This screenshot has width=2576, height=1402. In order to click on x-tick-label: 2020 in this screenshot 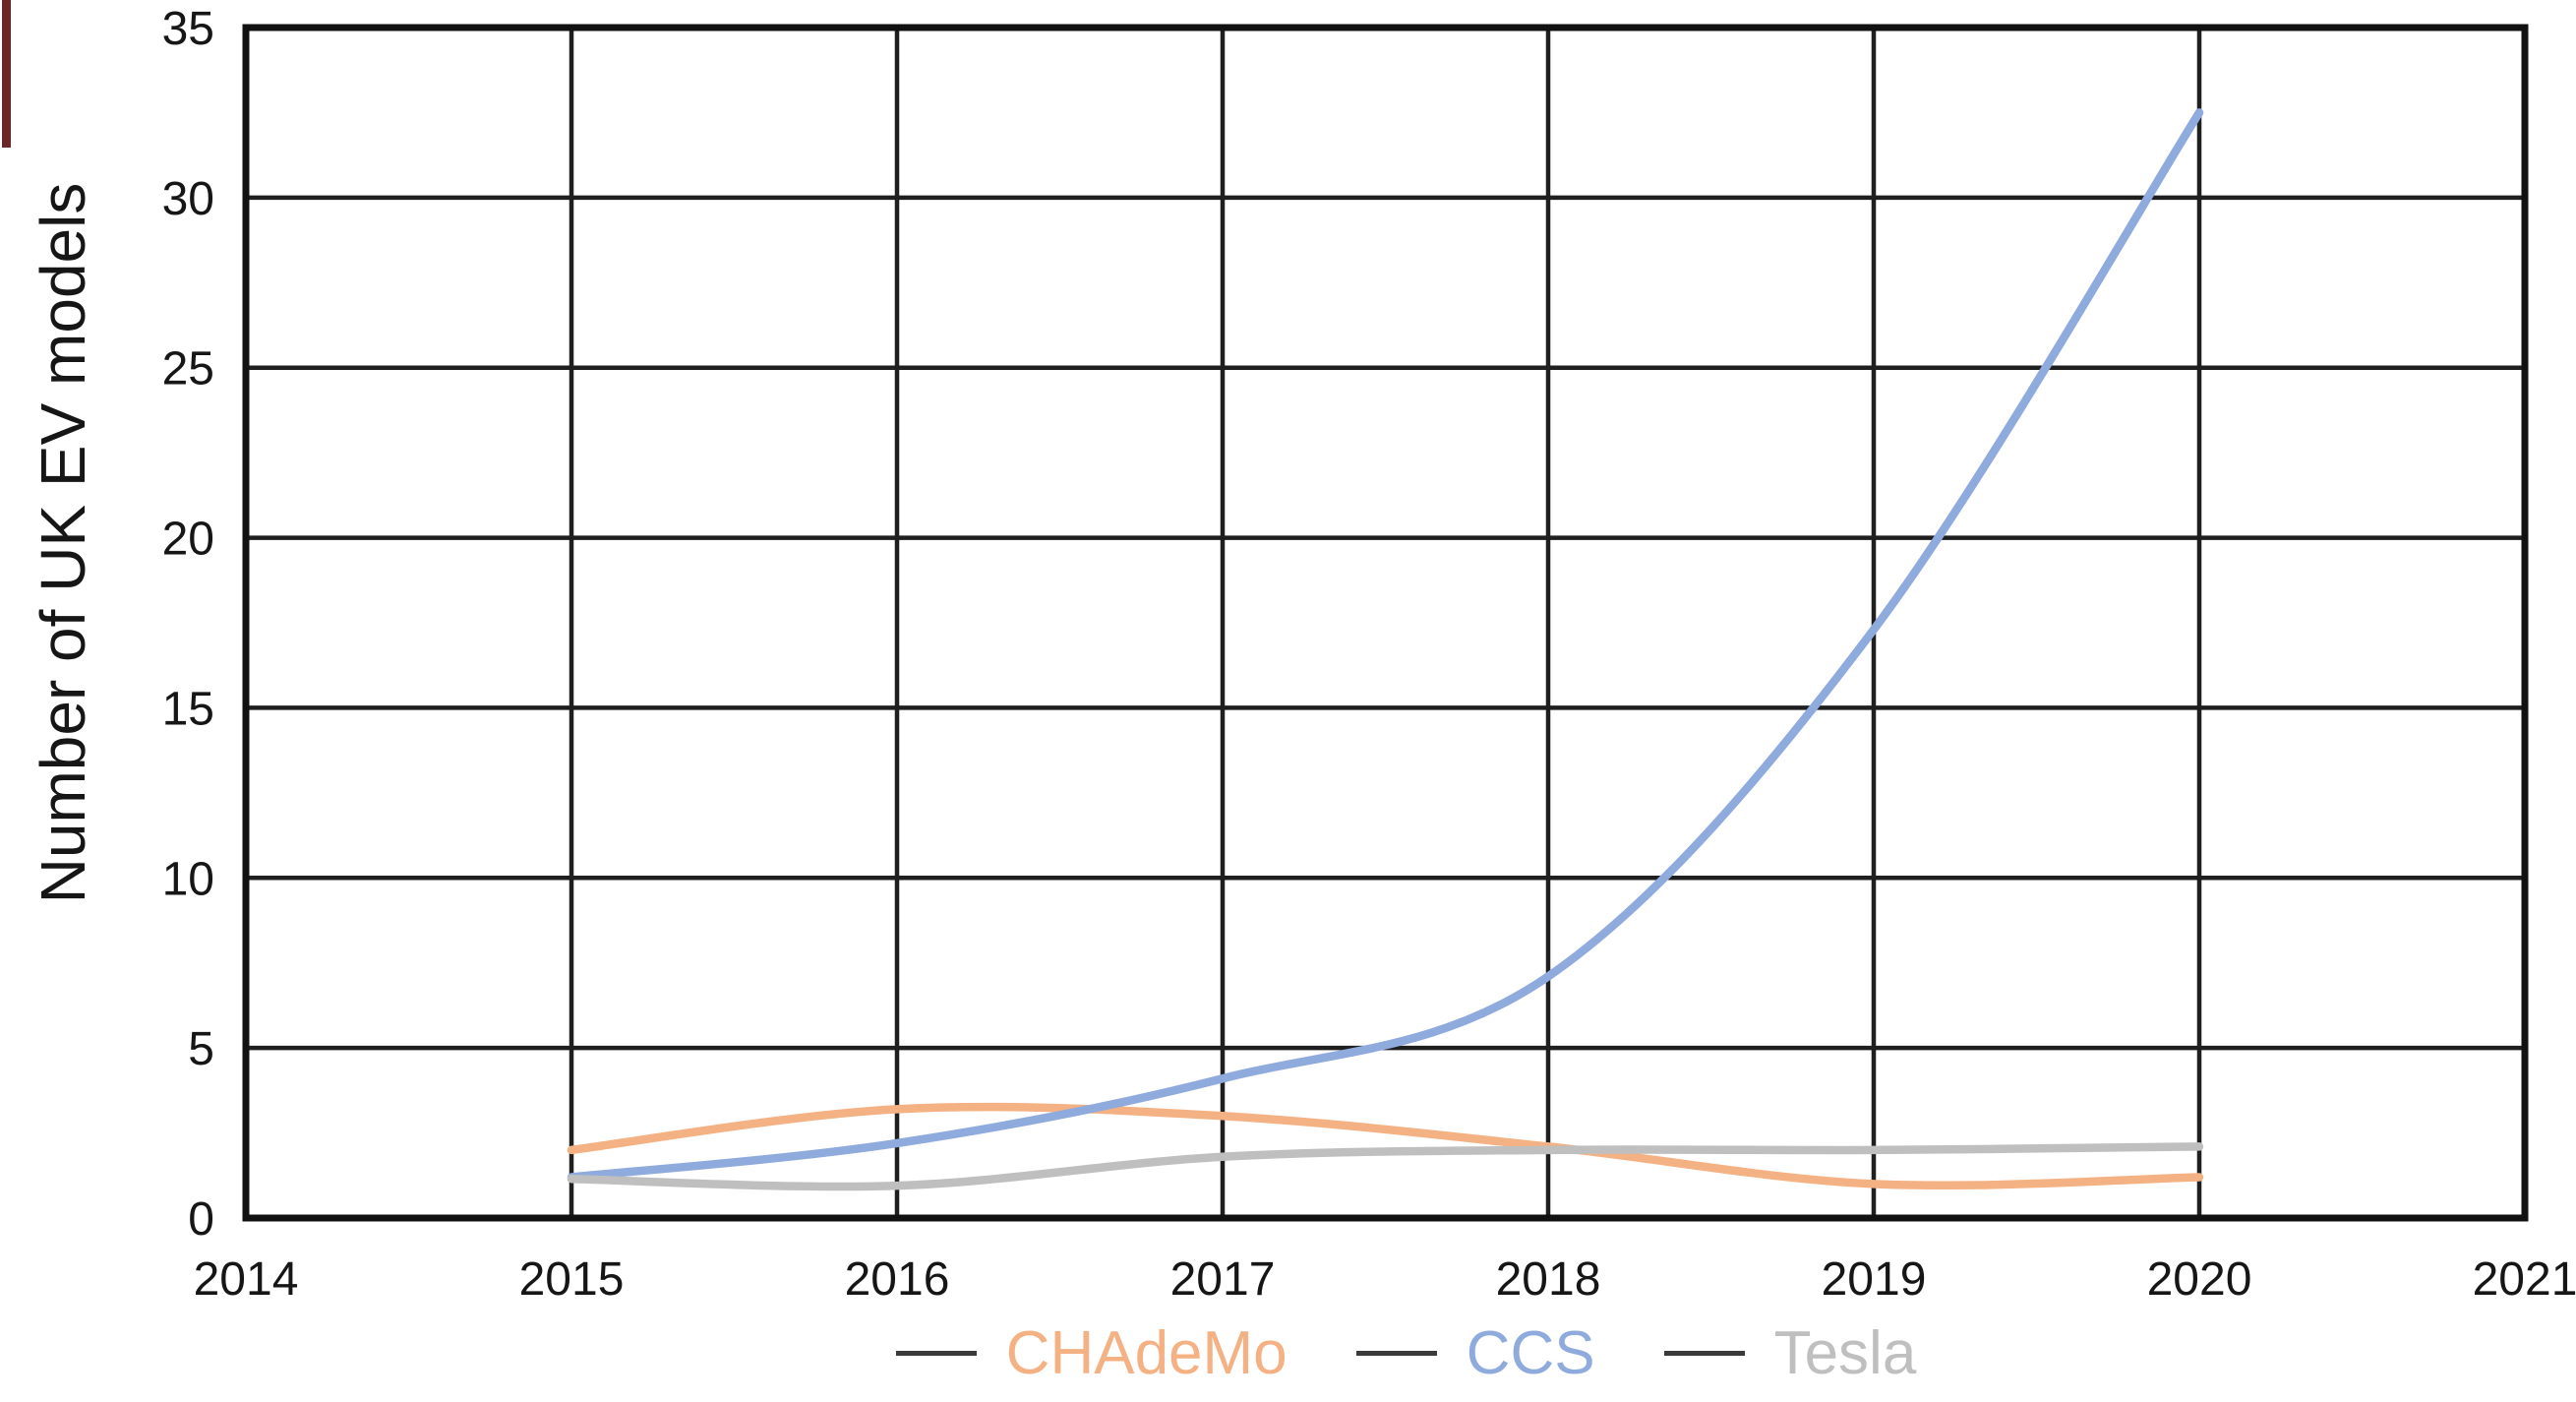, I will do `click(2199, 1279)`.